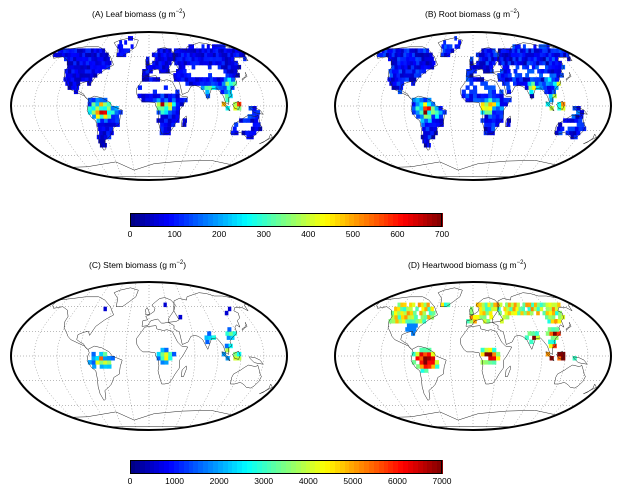  What do you see at coordinates (256, 360) in the screenshot?
I see `coastline-new-guinea` at bounding box center [256, 360].